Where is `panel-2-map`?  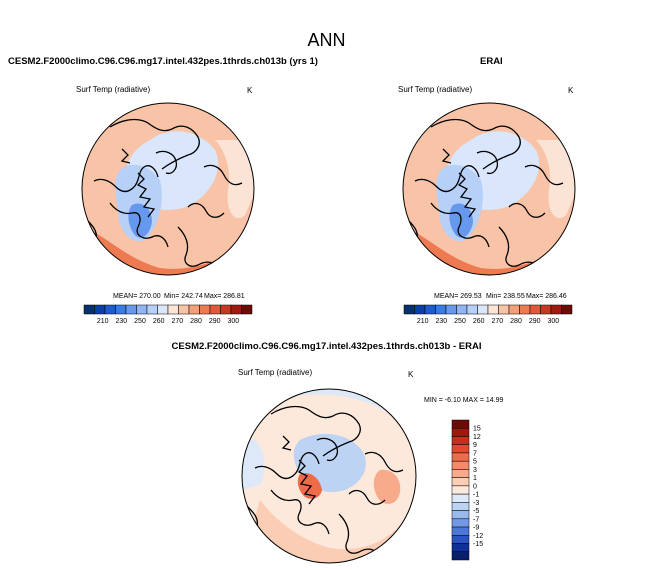 panel-2-map is located at coordinates (489, 189).